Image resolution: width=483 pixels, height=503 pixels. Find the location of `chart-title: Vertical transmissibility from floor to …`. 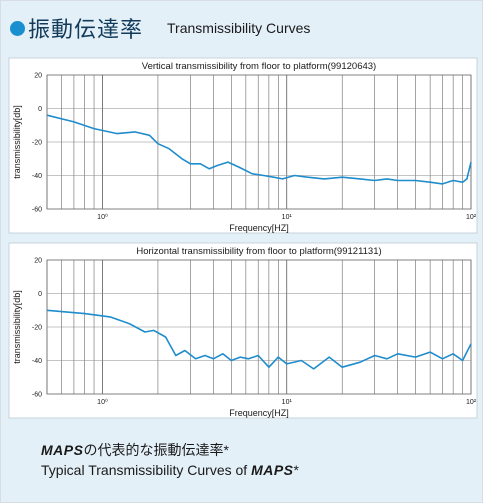

chart-title: Vertical transmissibility from floor to … is located at coordinates (259, 66).